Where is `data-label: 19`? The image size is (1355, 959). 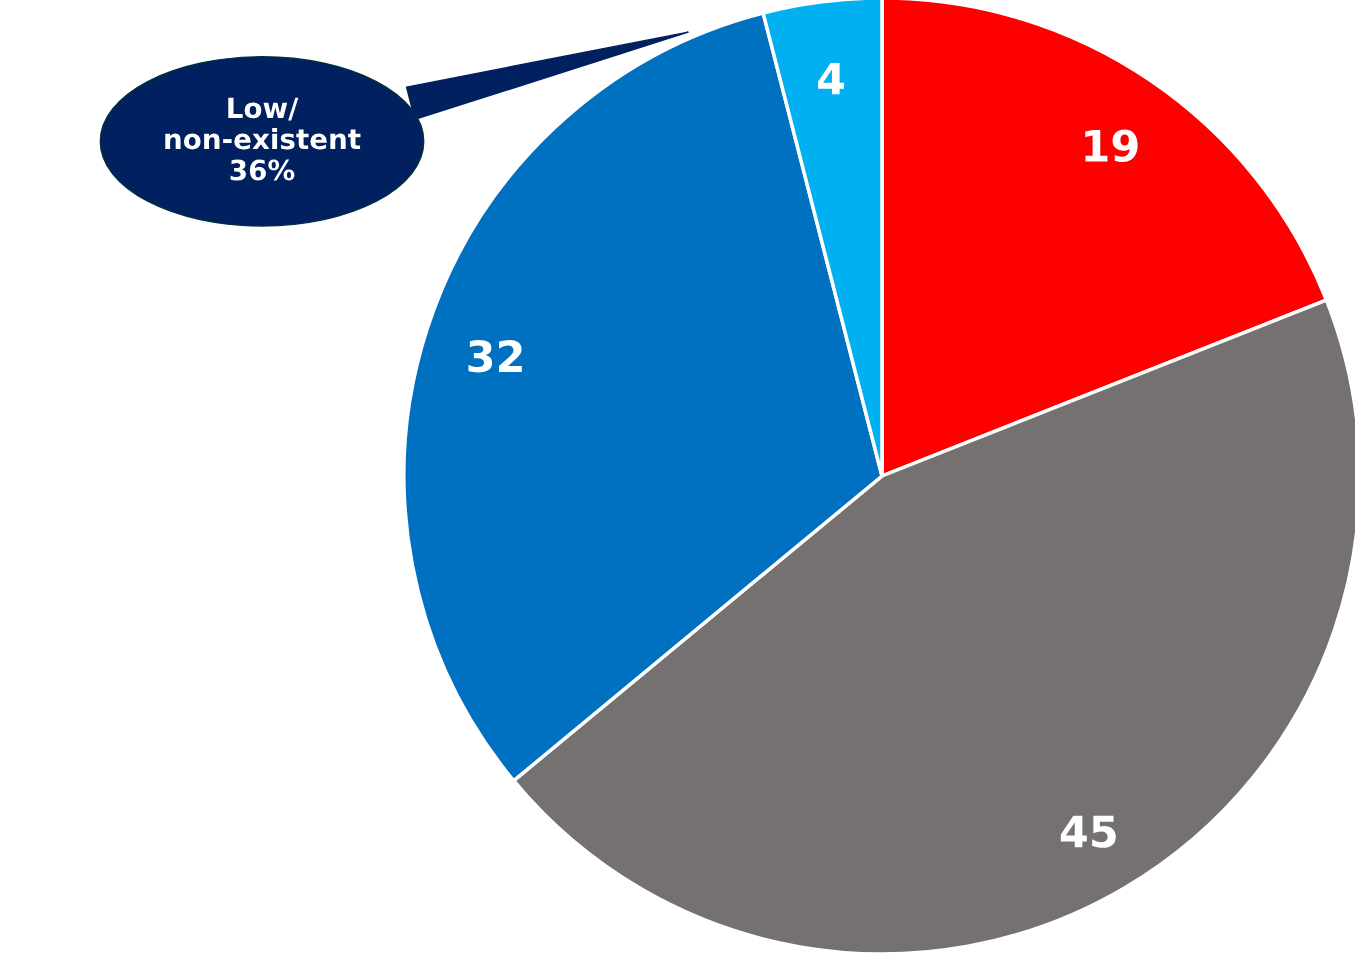 data-label: 19 is located at coordinates (1111, 146).